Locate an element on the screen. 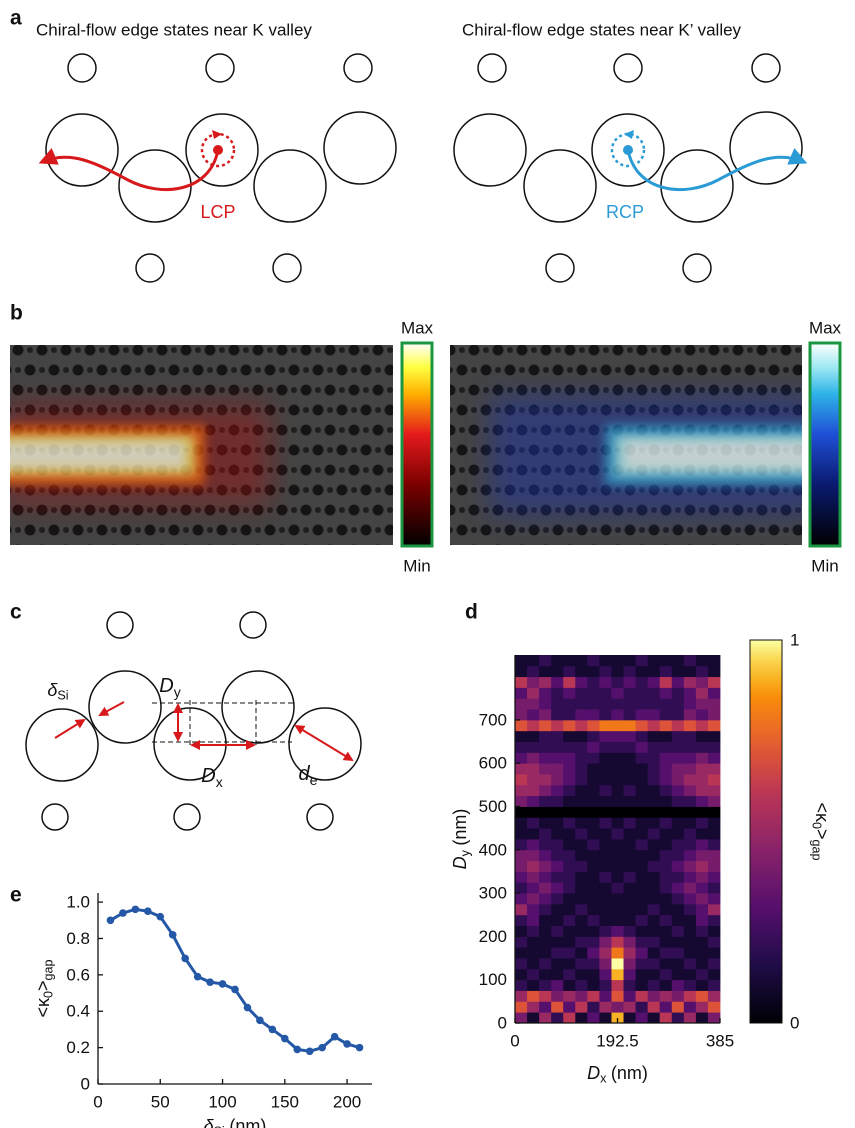 This screenshot has width=855, height=1128. lcp-flow is located at coordinates (137, 161).